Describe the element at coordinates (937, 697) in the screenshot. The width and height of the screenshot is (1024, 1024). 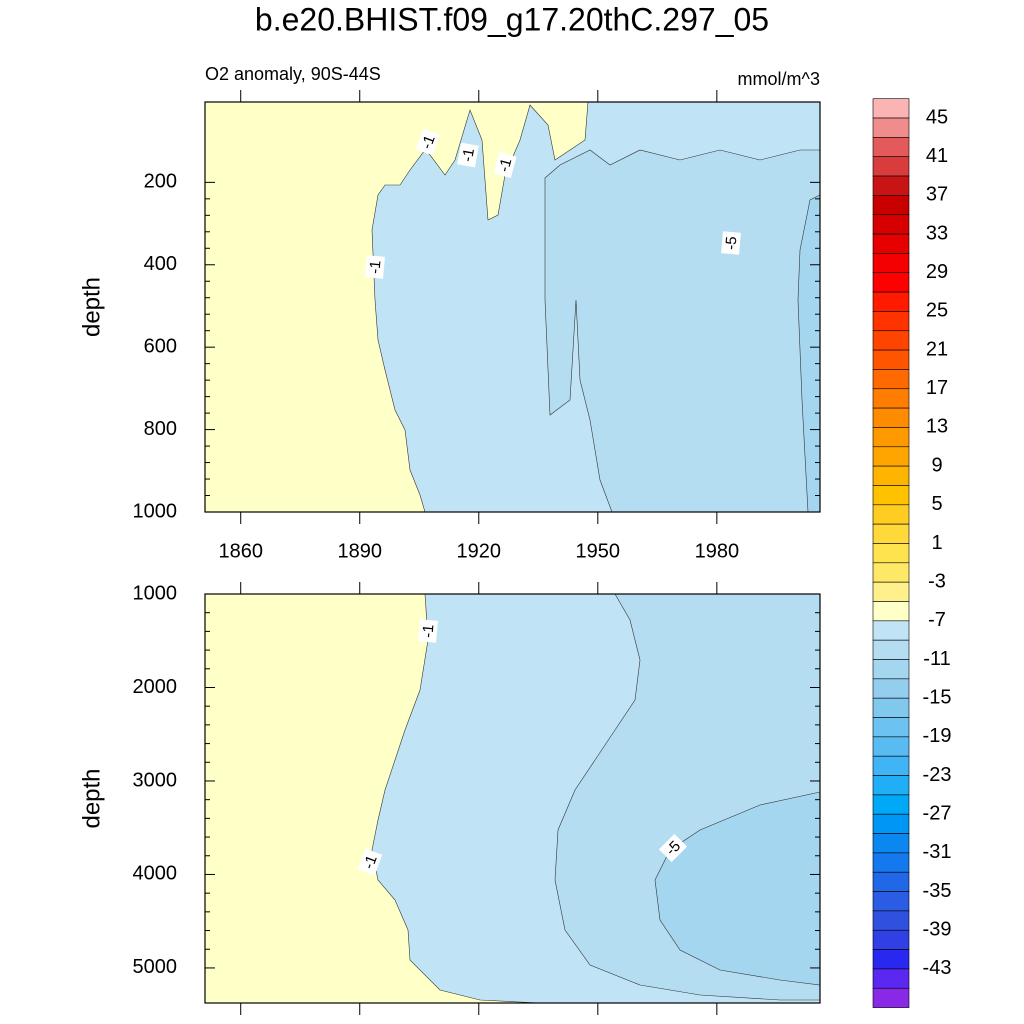
I see `colorbar-label: -15` at that location.